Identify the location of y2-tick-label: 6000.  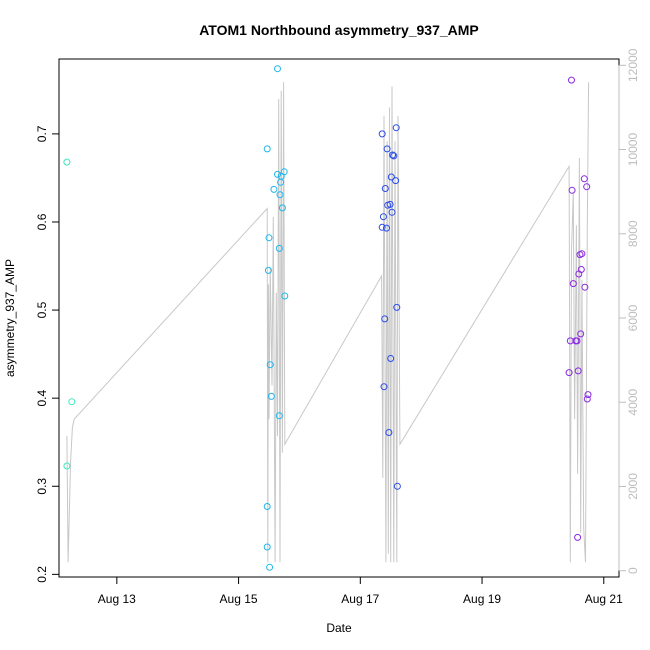
(633, 317).